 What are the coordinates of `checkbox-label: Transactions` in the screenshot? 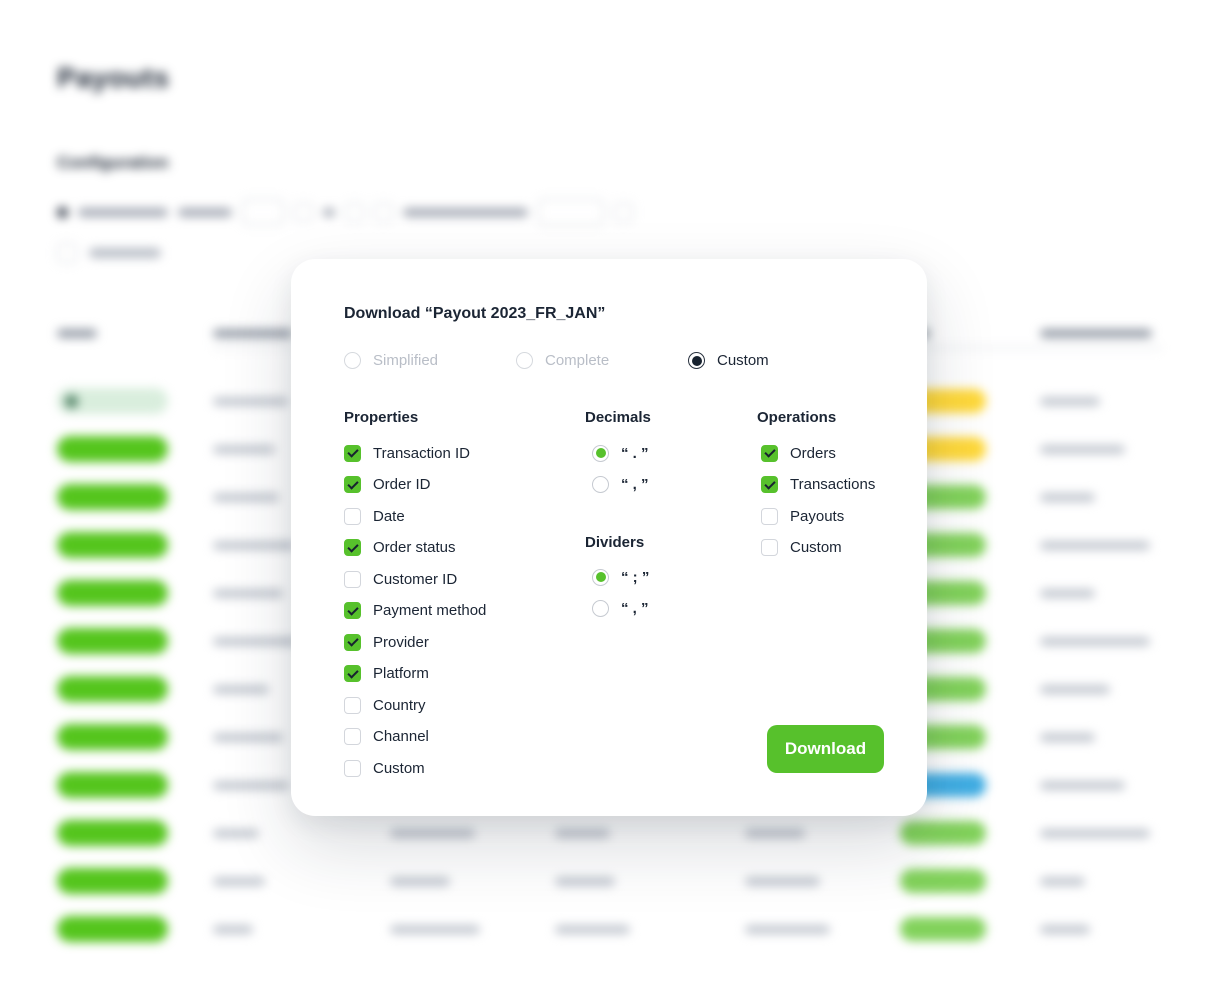 It's located at (833, 484).